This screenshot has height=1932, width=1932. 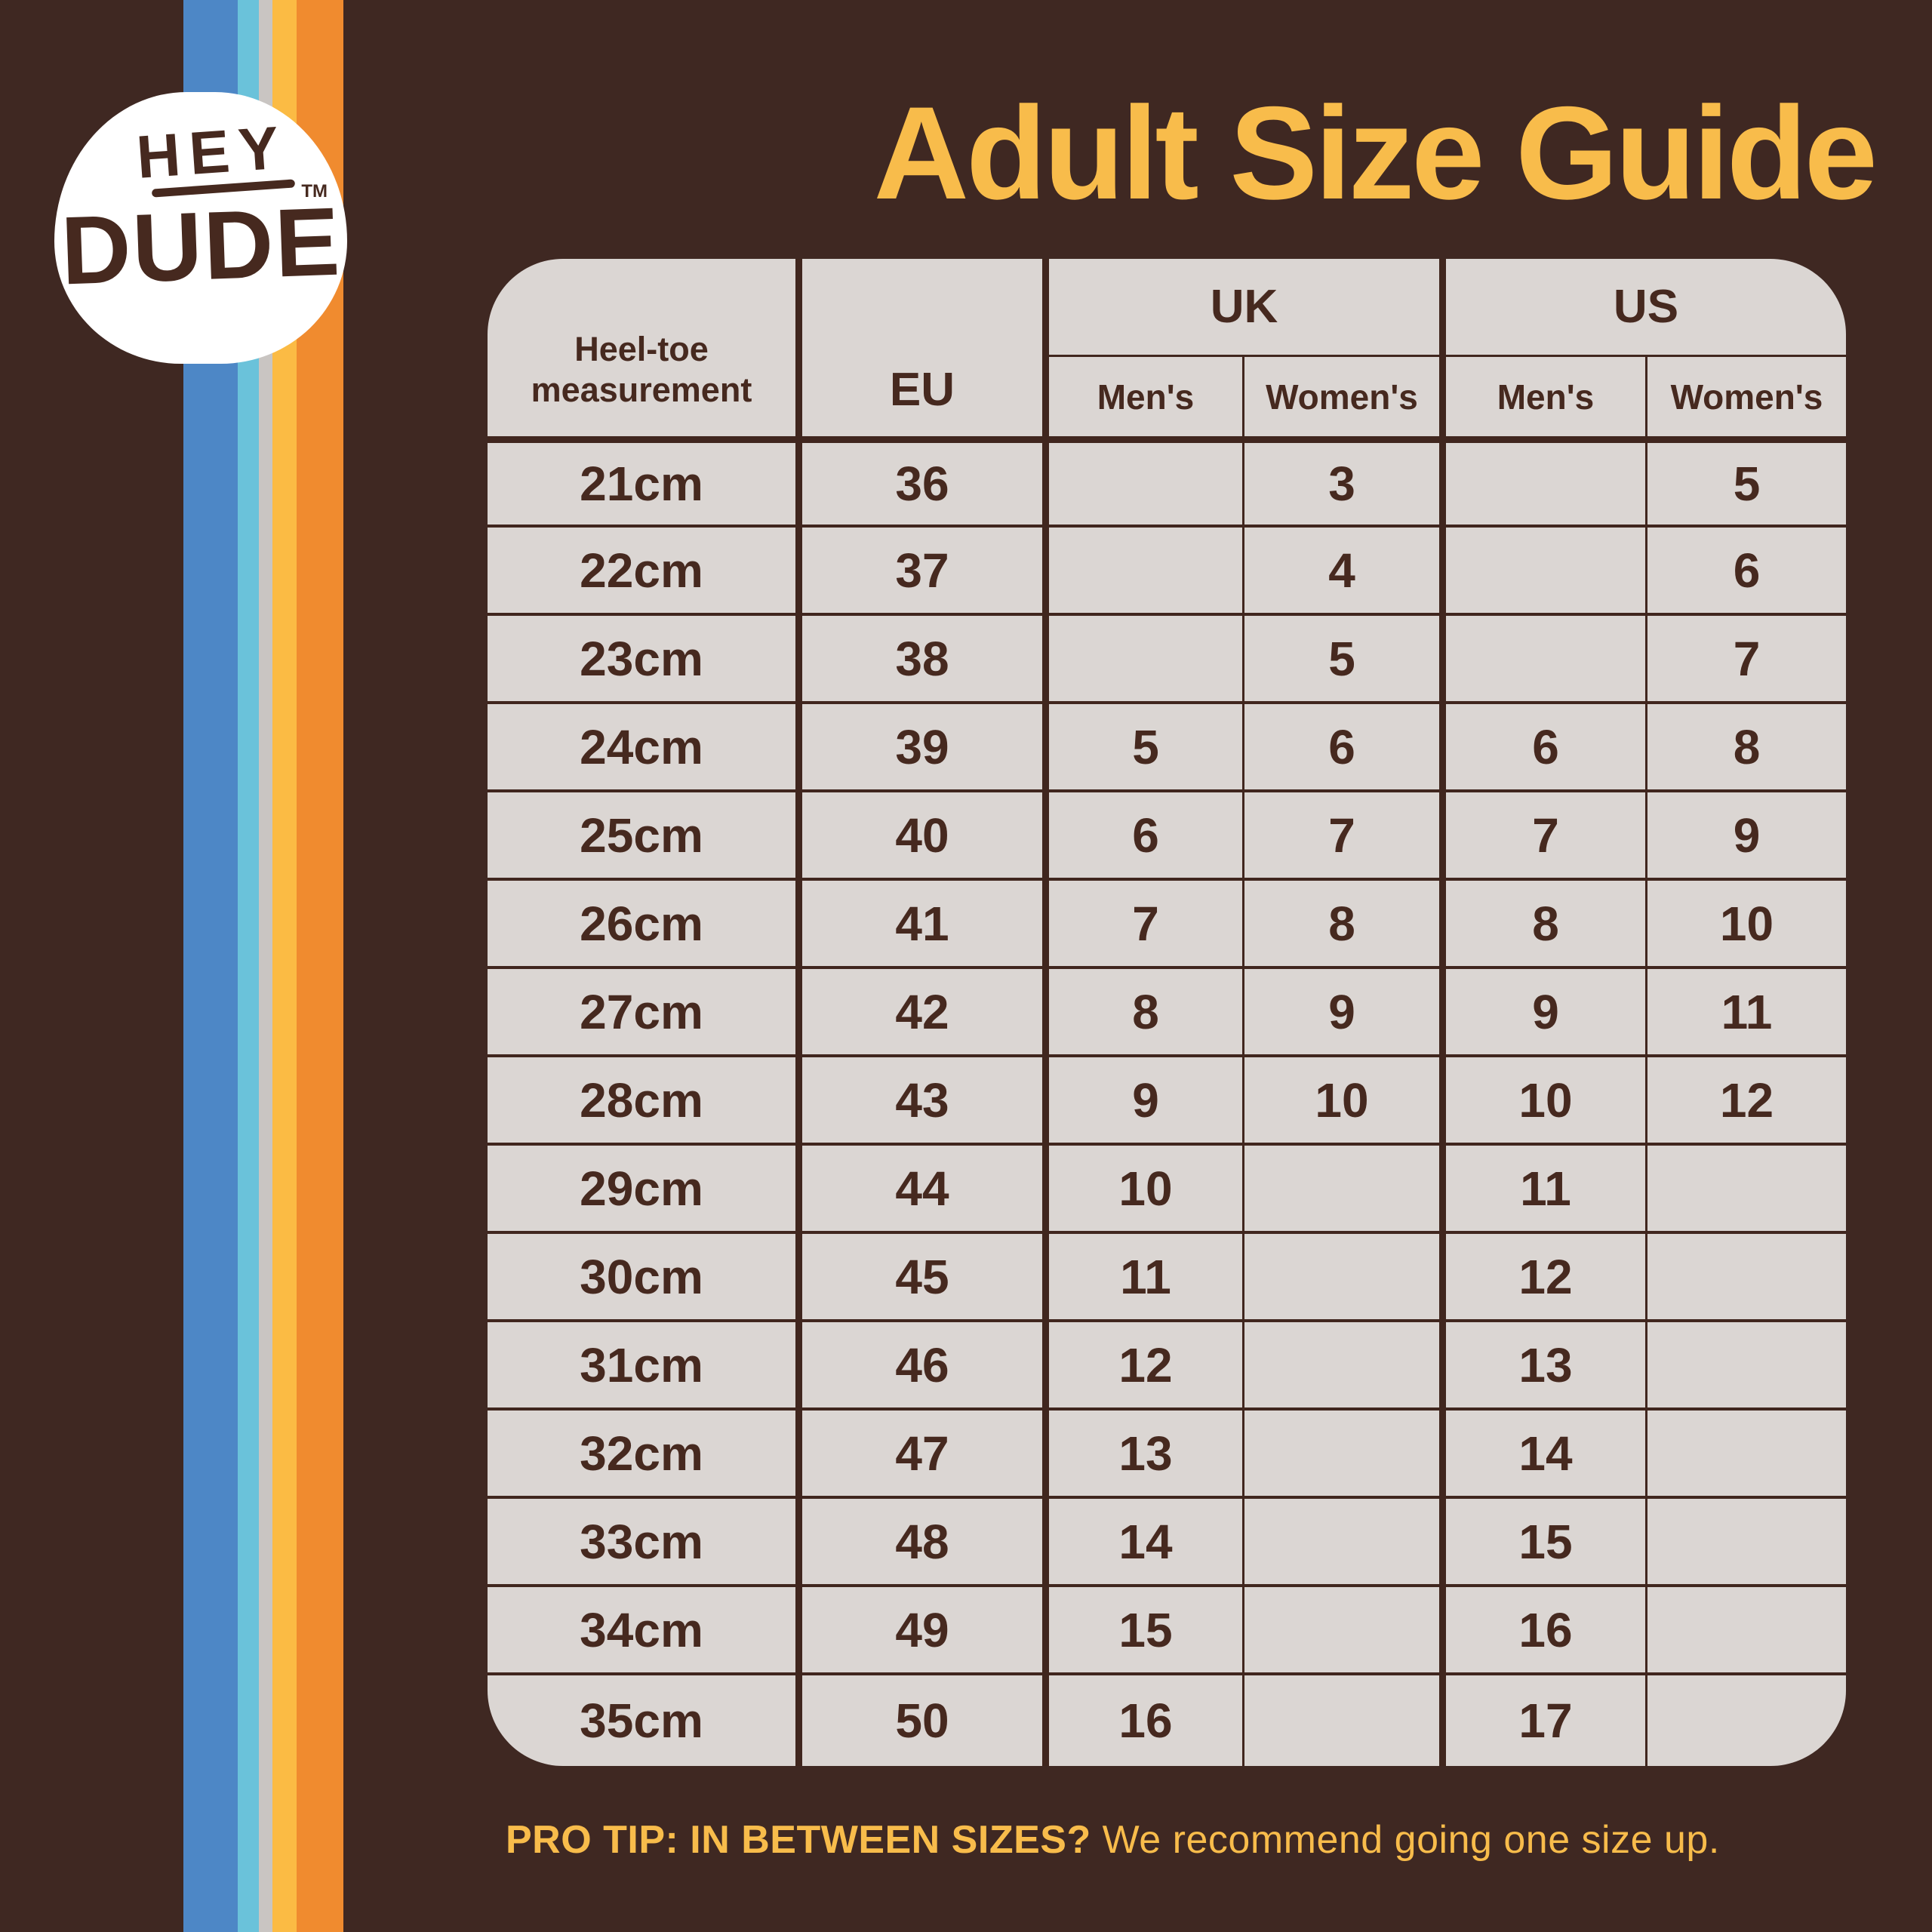 What do you see at coordinates (645, 1540) in the screenshot?
I see `cell-heel-toe: 33cm` at bounding box center [645, 1540].